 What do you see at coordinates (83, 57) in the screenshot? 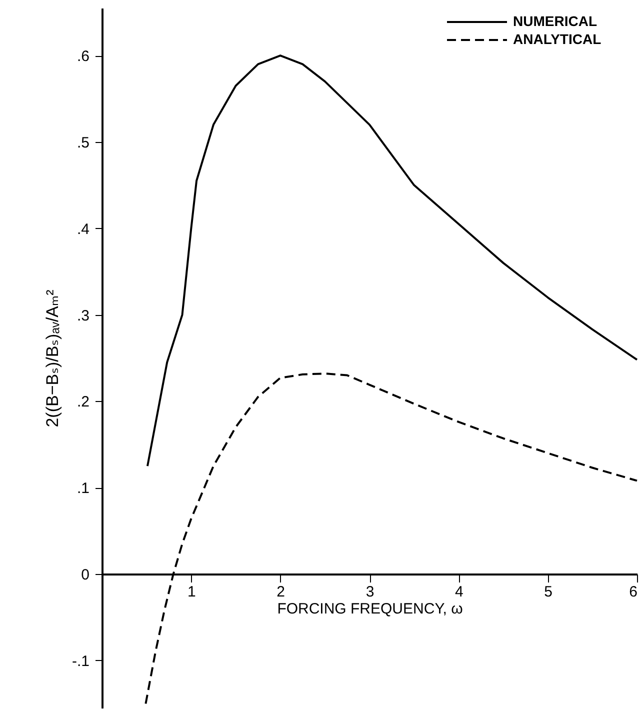
I see `y-tick-label: .6` at bounding box center [83, 57].